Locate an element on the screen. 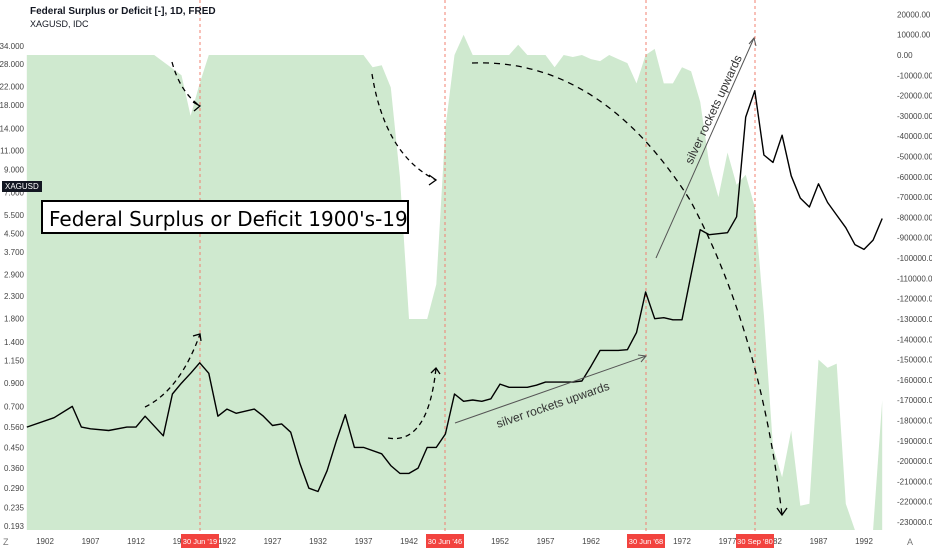 Image resolution: width=932 pixels, height=550 pixels. right-axis-tick-22: -200000.00 is located at coordinates (914, 461).